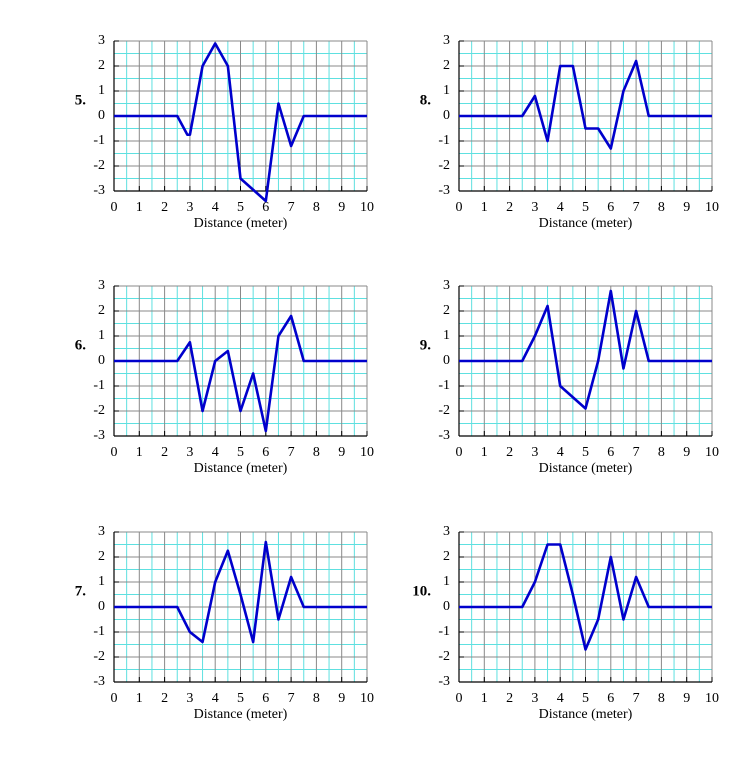 The image size is (744, 766). What do you see at coordinates (426, 345) in the screenshot?
I see `problem-number: 9.` at bounding box center [426, 345].